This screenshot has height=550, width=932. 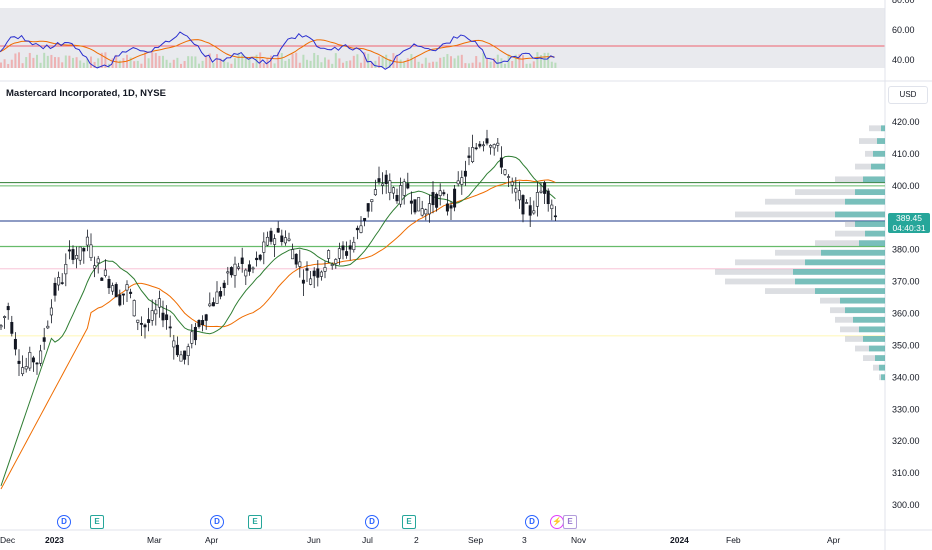 I want to click on split-marker: ⚡, so click(x=557, y=522).